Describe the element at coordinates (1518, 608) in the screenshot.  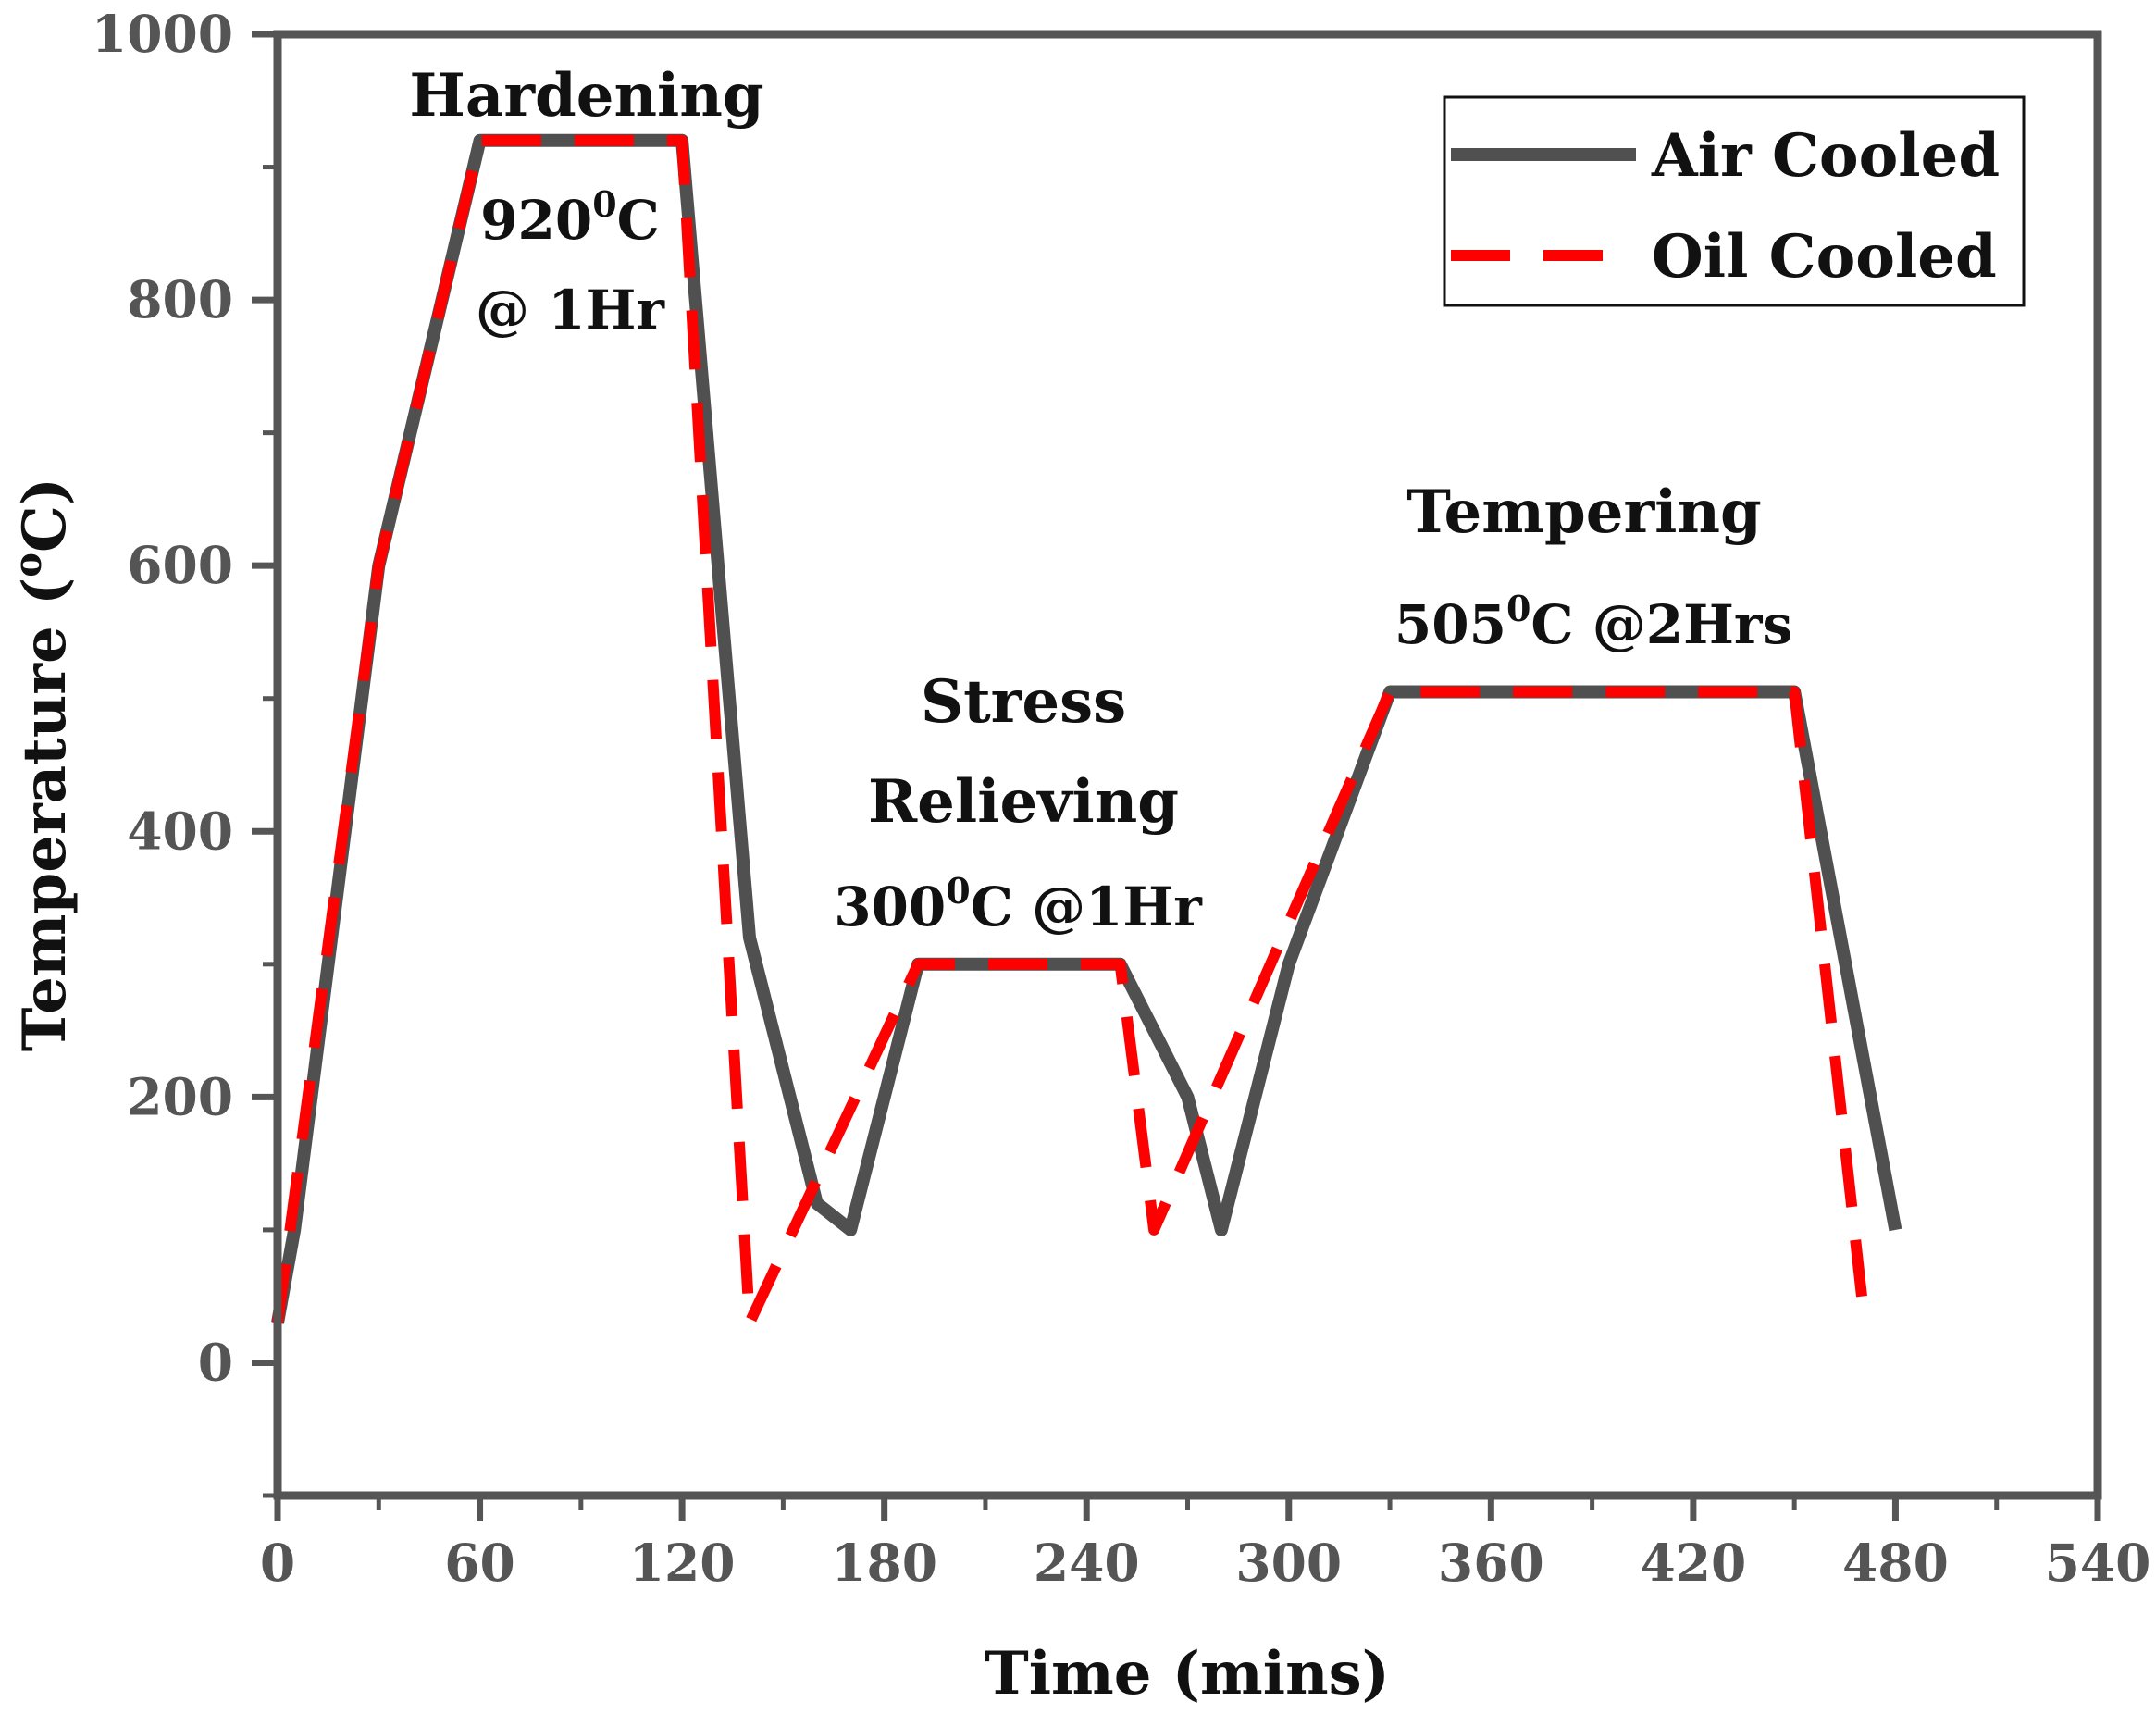
I see `annotation-tempering-temp-sup: 0` at that location.